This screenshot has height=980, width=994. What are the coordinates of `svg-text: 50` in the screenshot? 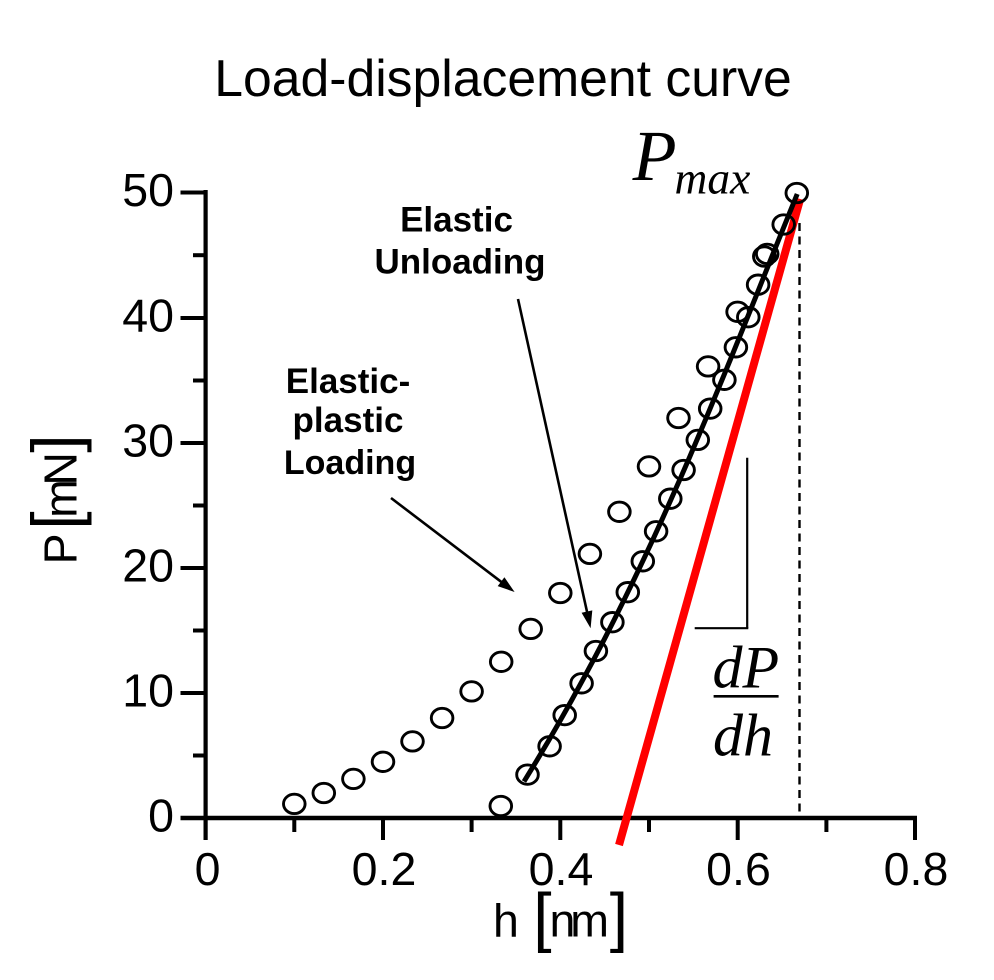 It's located at (148, 190).